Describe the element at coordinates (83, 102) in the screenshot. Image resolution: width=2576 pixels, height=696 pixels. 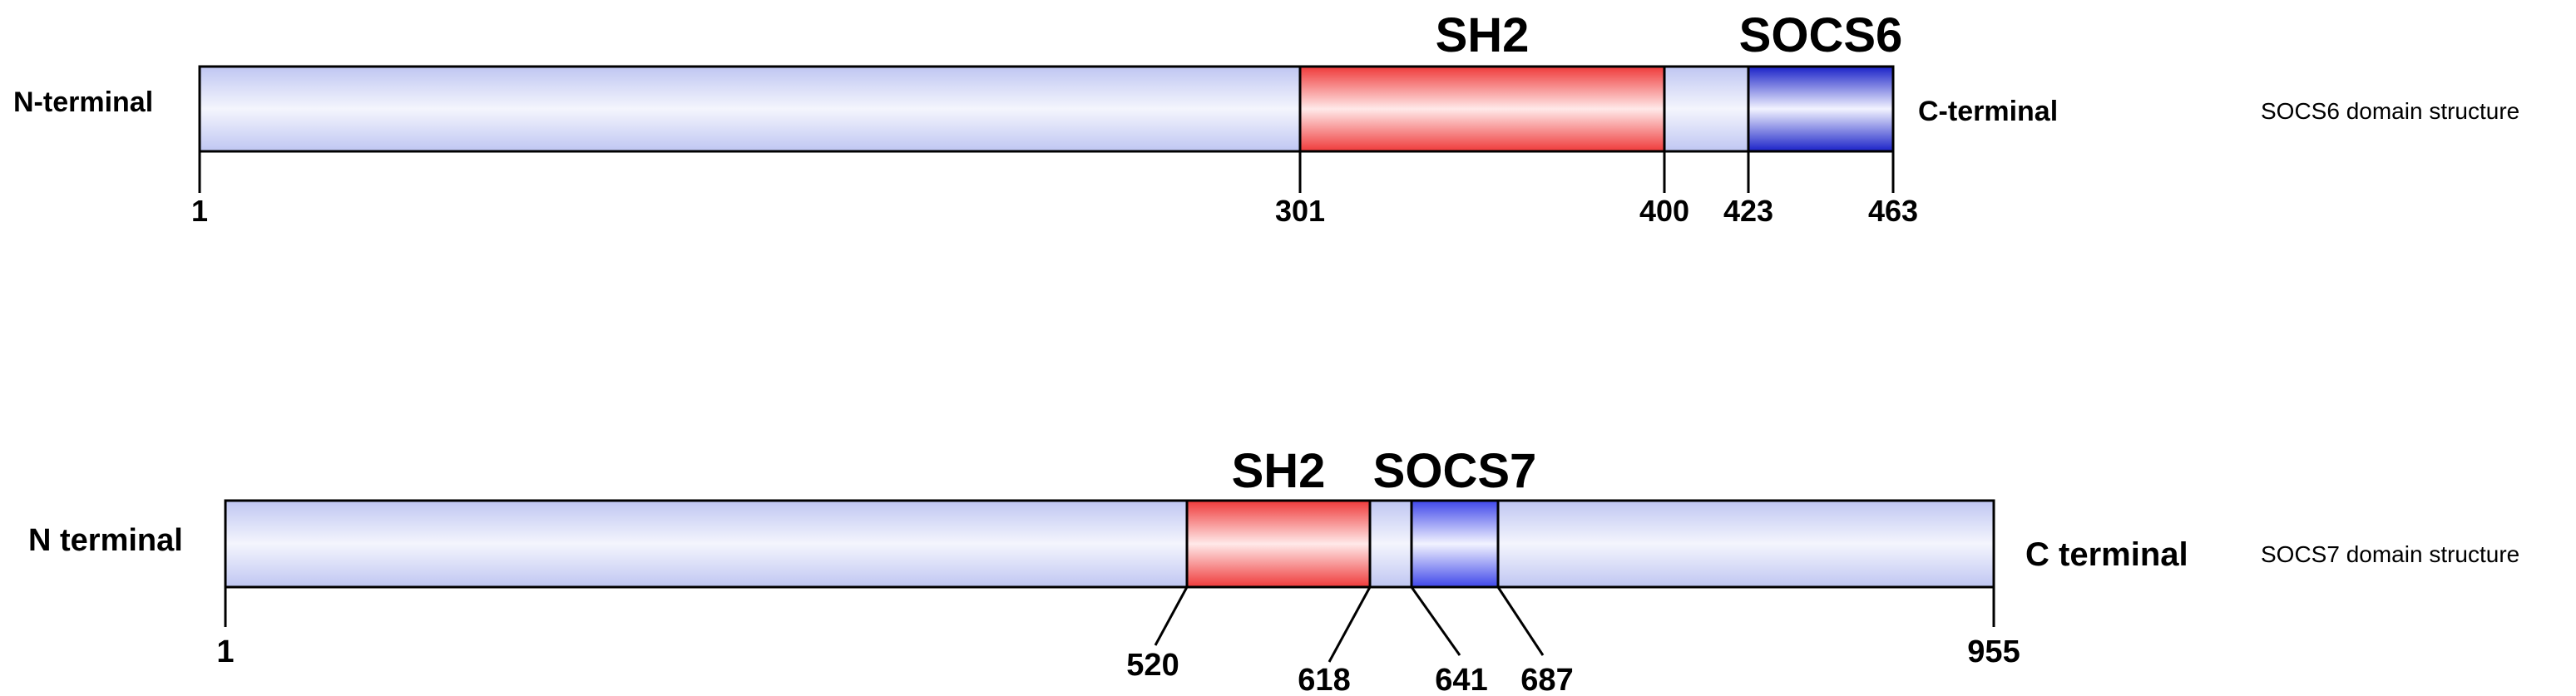
I see `socs6-n-terminal-label: N-terminal` at that location.